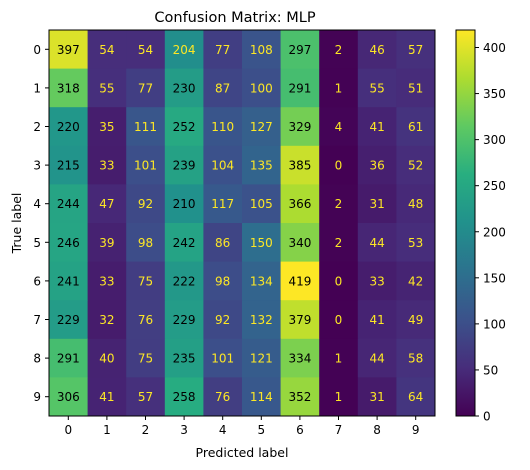 This screenshot has height=470, width=530. What do you see at coordinates (68, 166) in the screenshot?
I see `cell-value-label: 215` at bounding box center [68, 166].